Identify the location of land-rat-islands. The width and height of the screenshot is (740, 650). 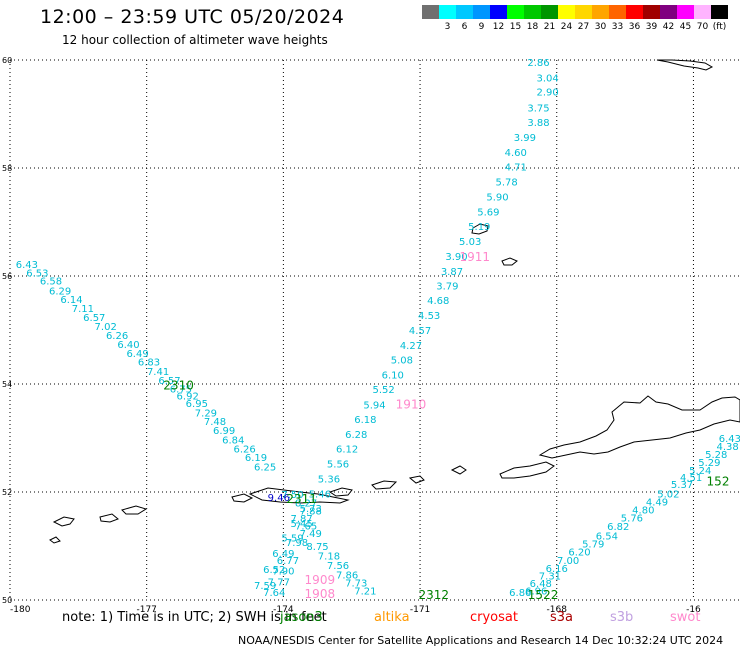
(134, 510).